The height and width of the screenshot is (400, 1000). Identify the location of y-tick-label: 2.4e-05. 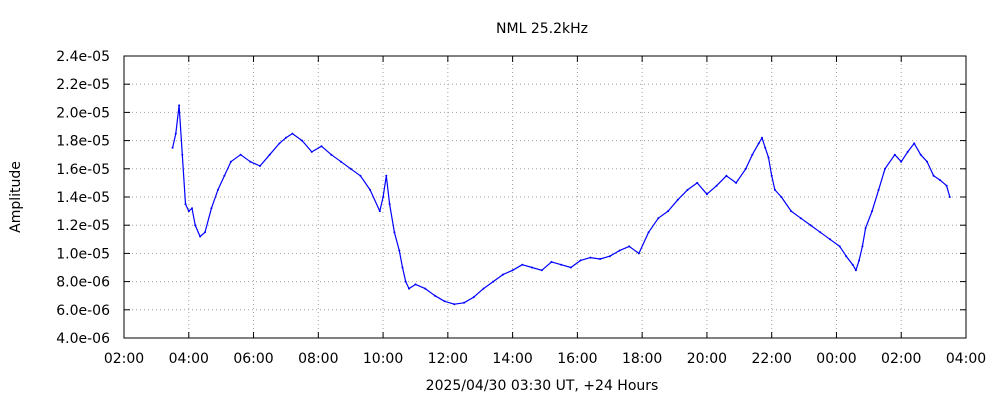
(83, 57).